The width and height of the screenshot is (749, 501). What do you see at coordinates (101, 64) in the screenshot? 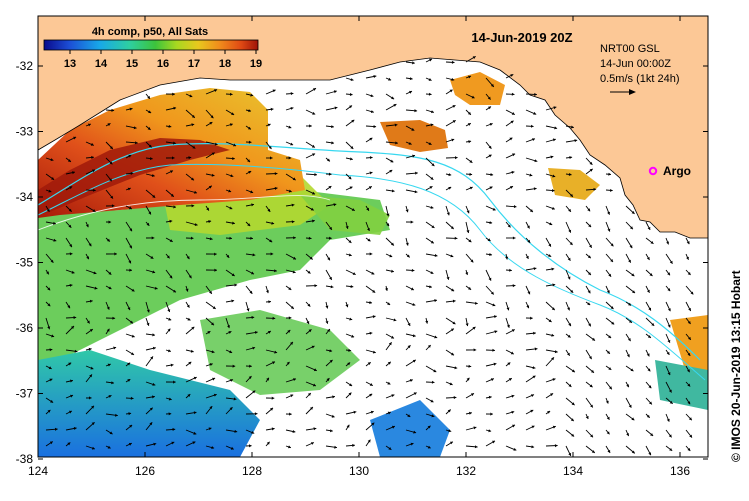
I see `colorbar-tick-label: 14` at bounding box center [101, 64].